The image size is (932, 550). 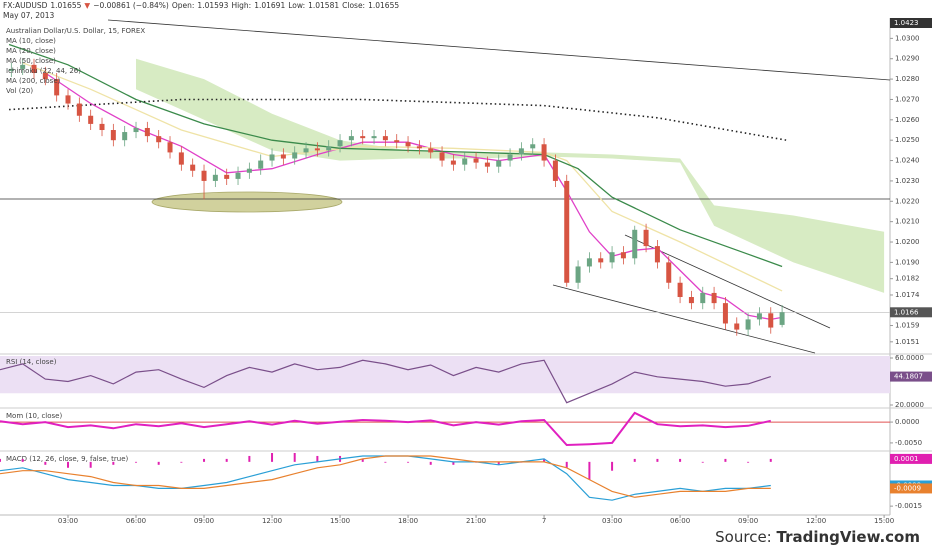 What do you see at coordinates (907, 279) in the screenshot?
I see `y-tick-label: 1.0182` at bounding box center [907, 279].